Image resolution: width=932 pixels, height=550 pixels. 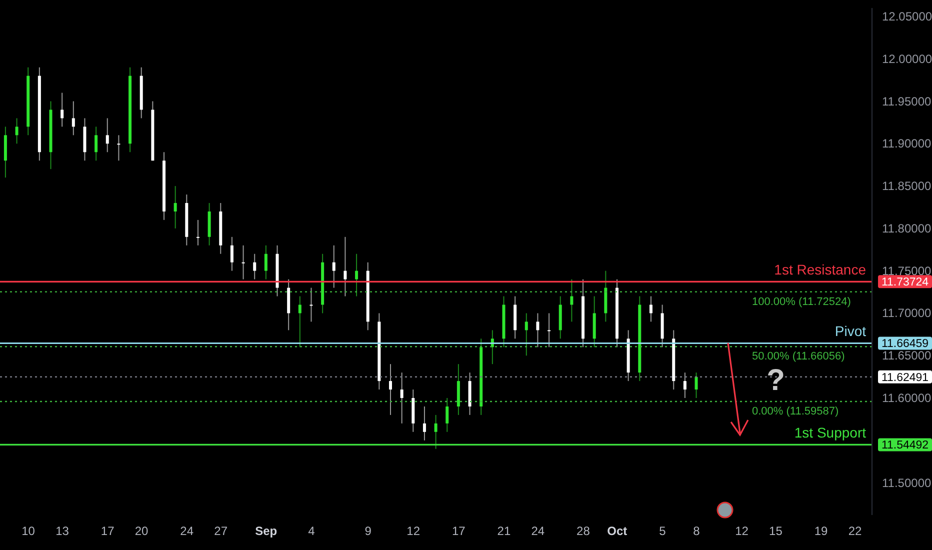 What do you see at coordinates (266, 531) in the screenshot?
I see `x-tick-label: Sep` at bounding box center [266, 531].